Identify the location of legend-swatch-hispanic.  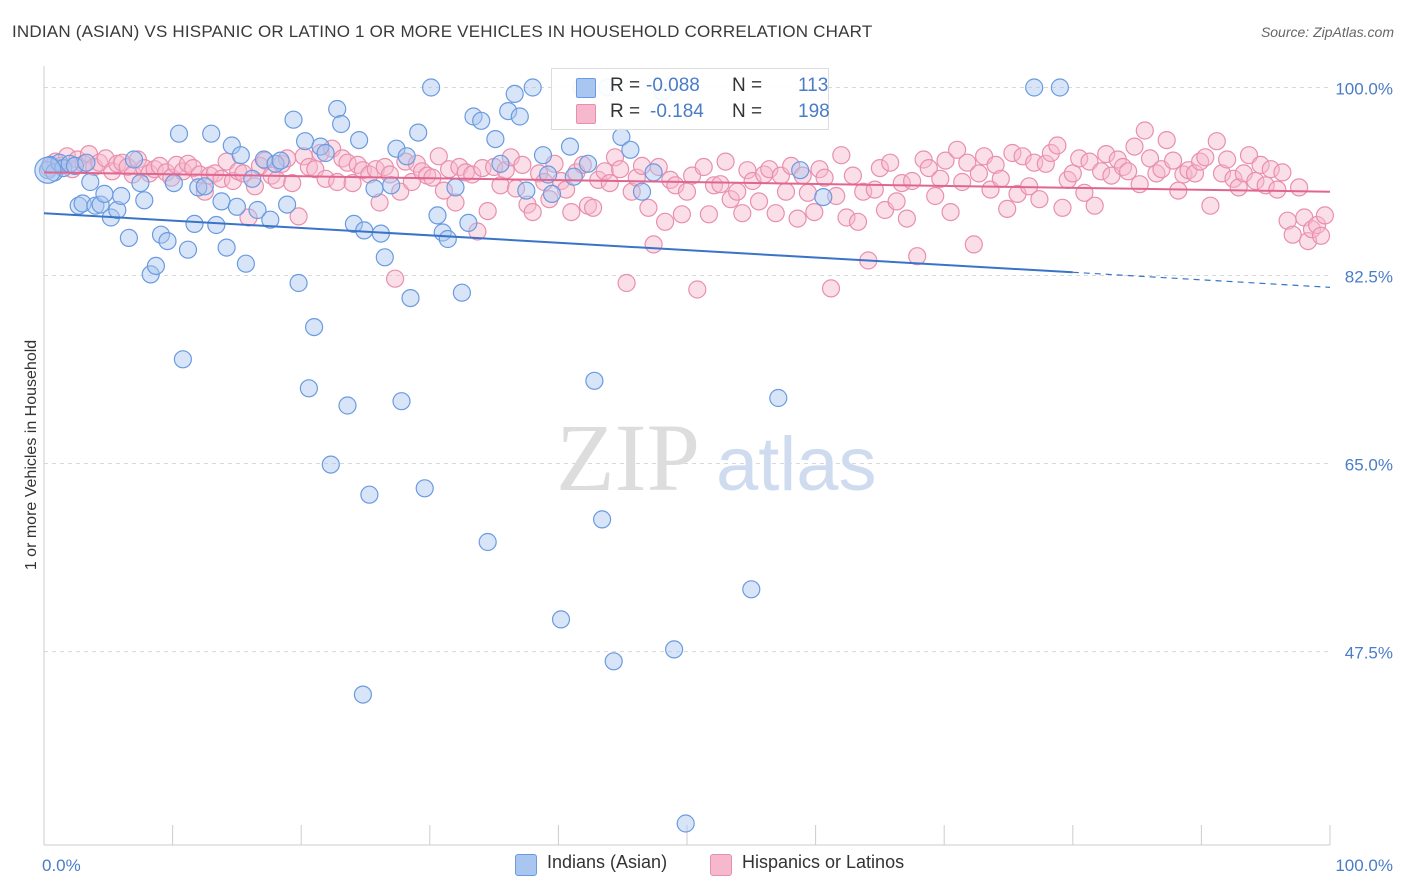
(586, 114).